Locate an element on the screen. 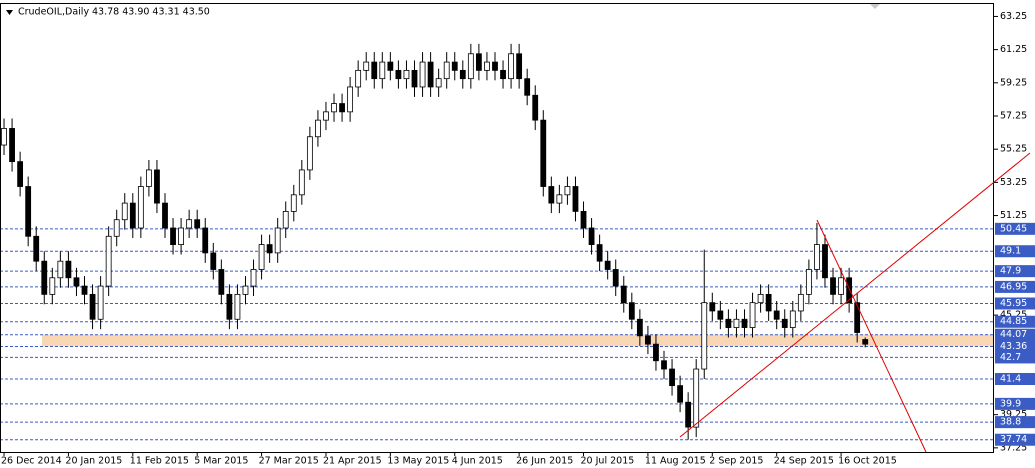 The image size is (1035, 468). x-tick-label: 4 Jun 2015 is located at coordinates (477, 461).